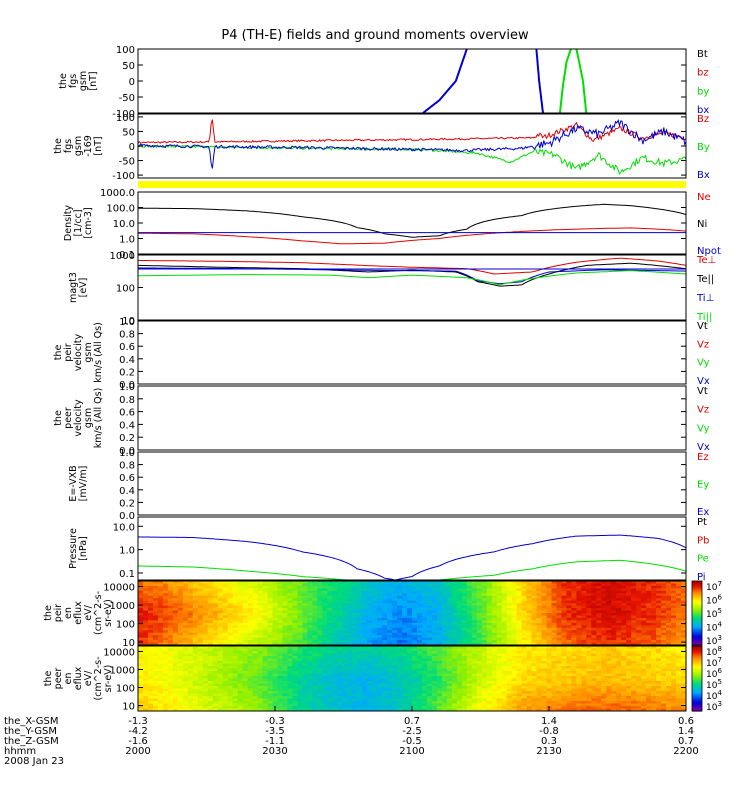  Describe the element at coordinates (117, 193) in the screenshot. I see `y-tick-label: 1000.0` at that location.